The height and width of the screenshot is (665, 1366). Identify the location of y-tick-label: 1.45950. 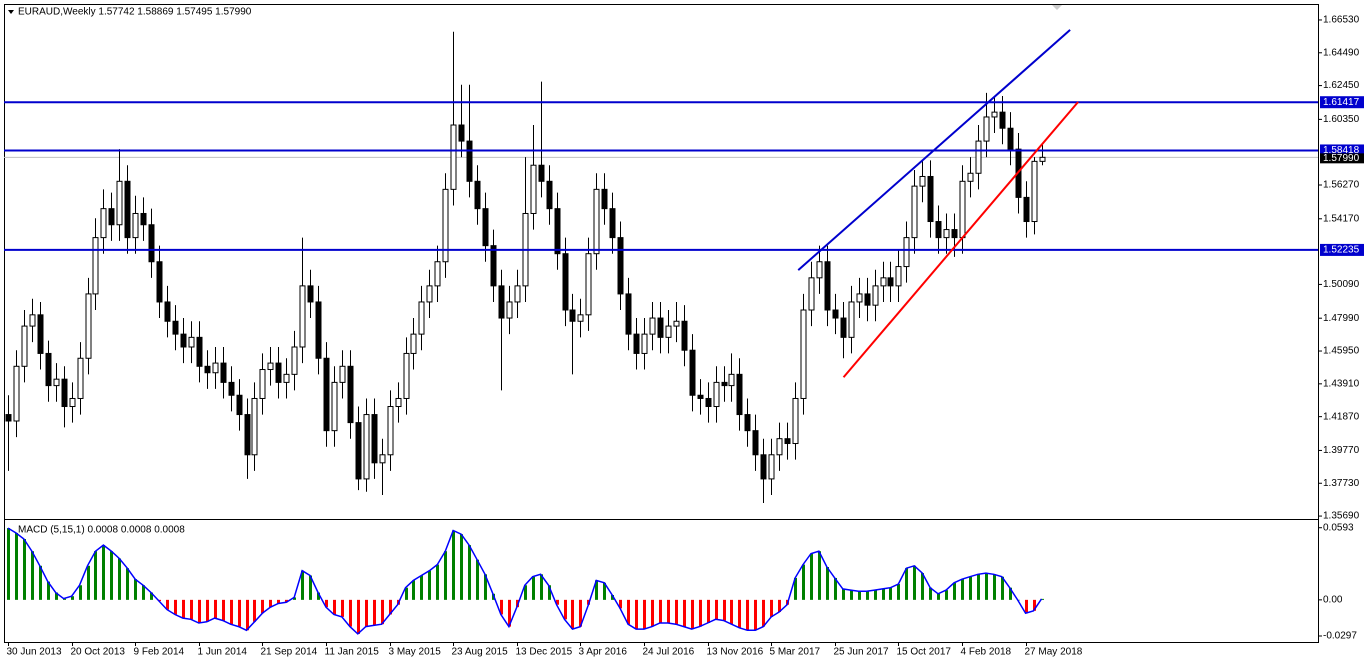
(1341, 351).